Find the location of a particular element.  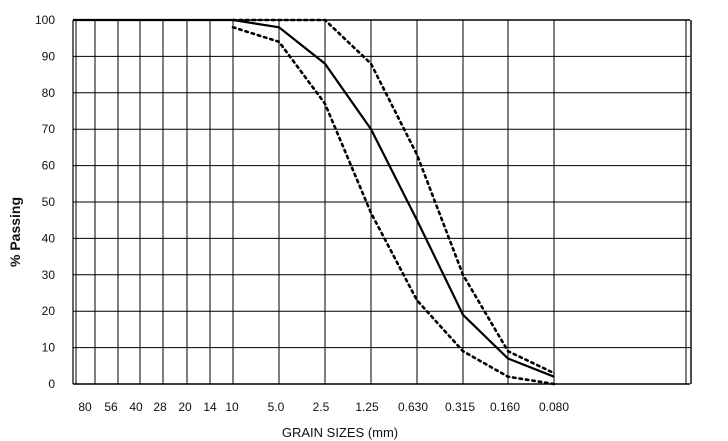

x-tick-label: 80 is located at coordinates (85, 407).